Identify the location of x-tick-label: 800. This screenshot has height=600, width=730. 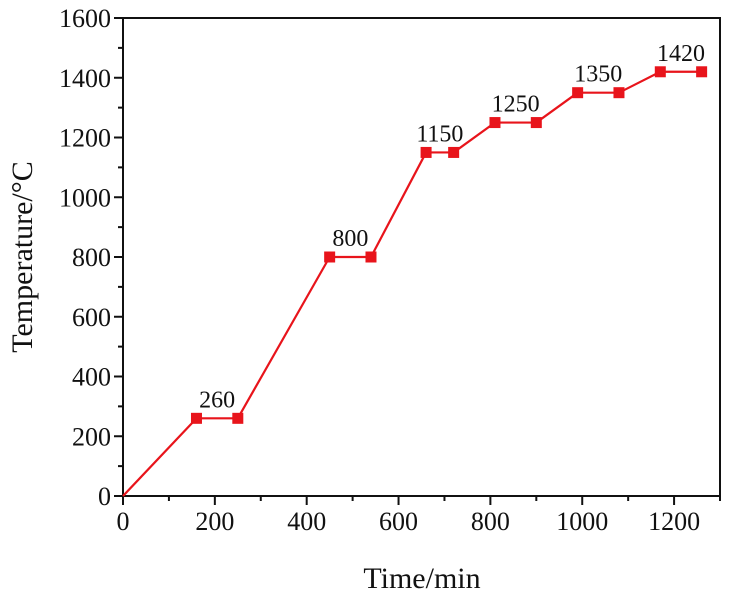
(490, 521).